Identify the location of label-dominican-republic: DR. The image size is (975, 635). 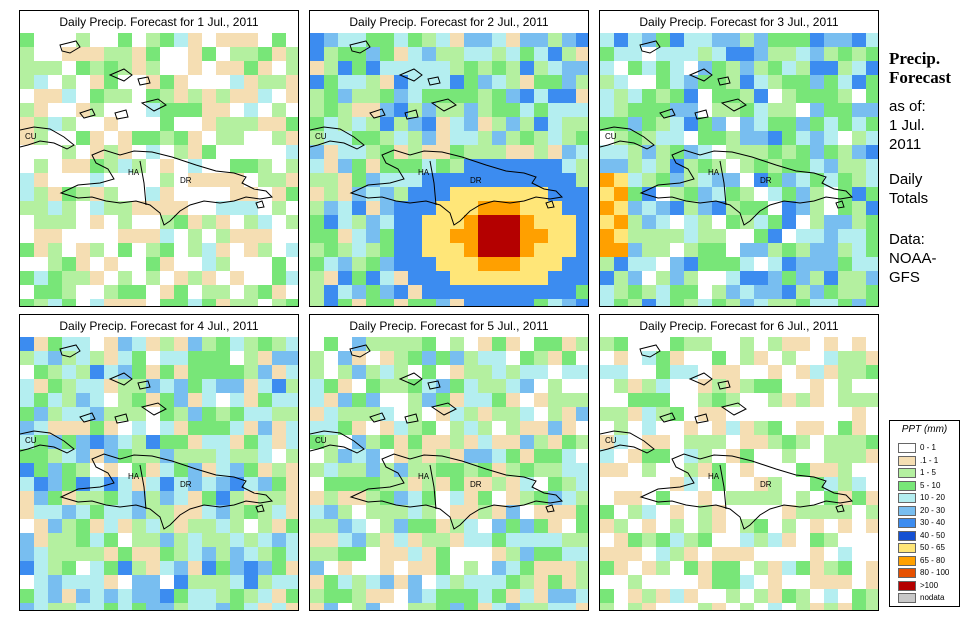
(186, 484).